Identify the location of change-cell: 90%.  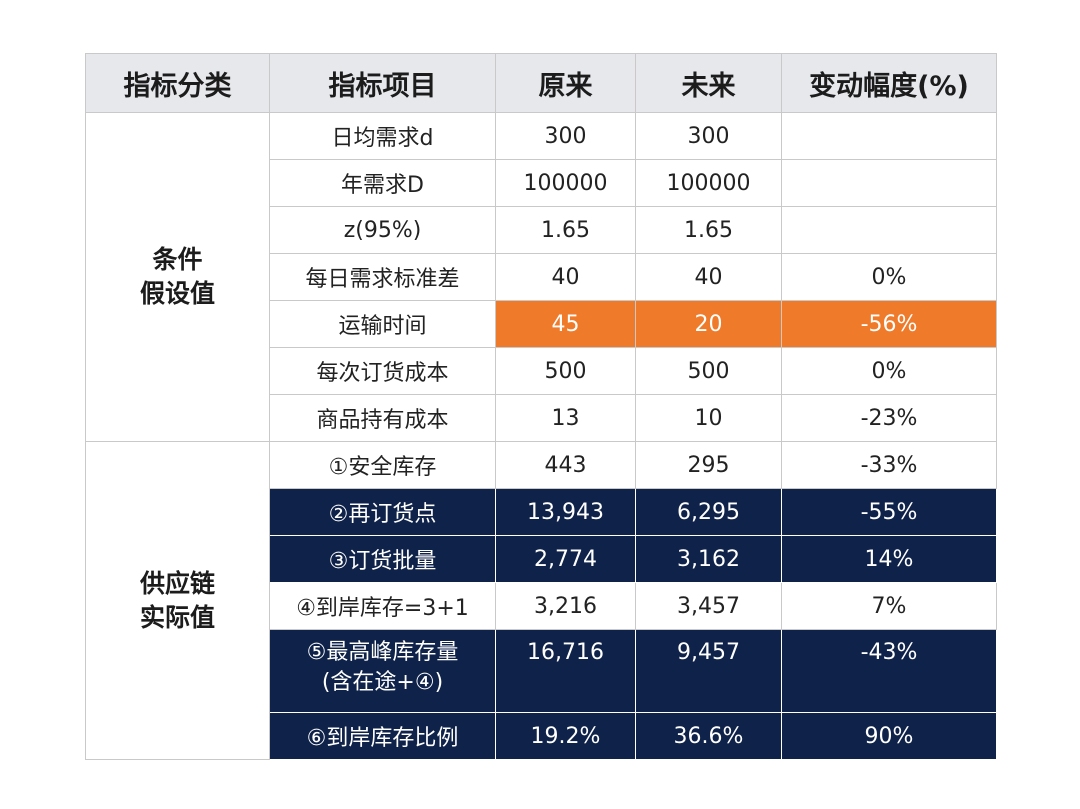
(889, 736).